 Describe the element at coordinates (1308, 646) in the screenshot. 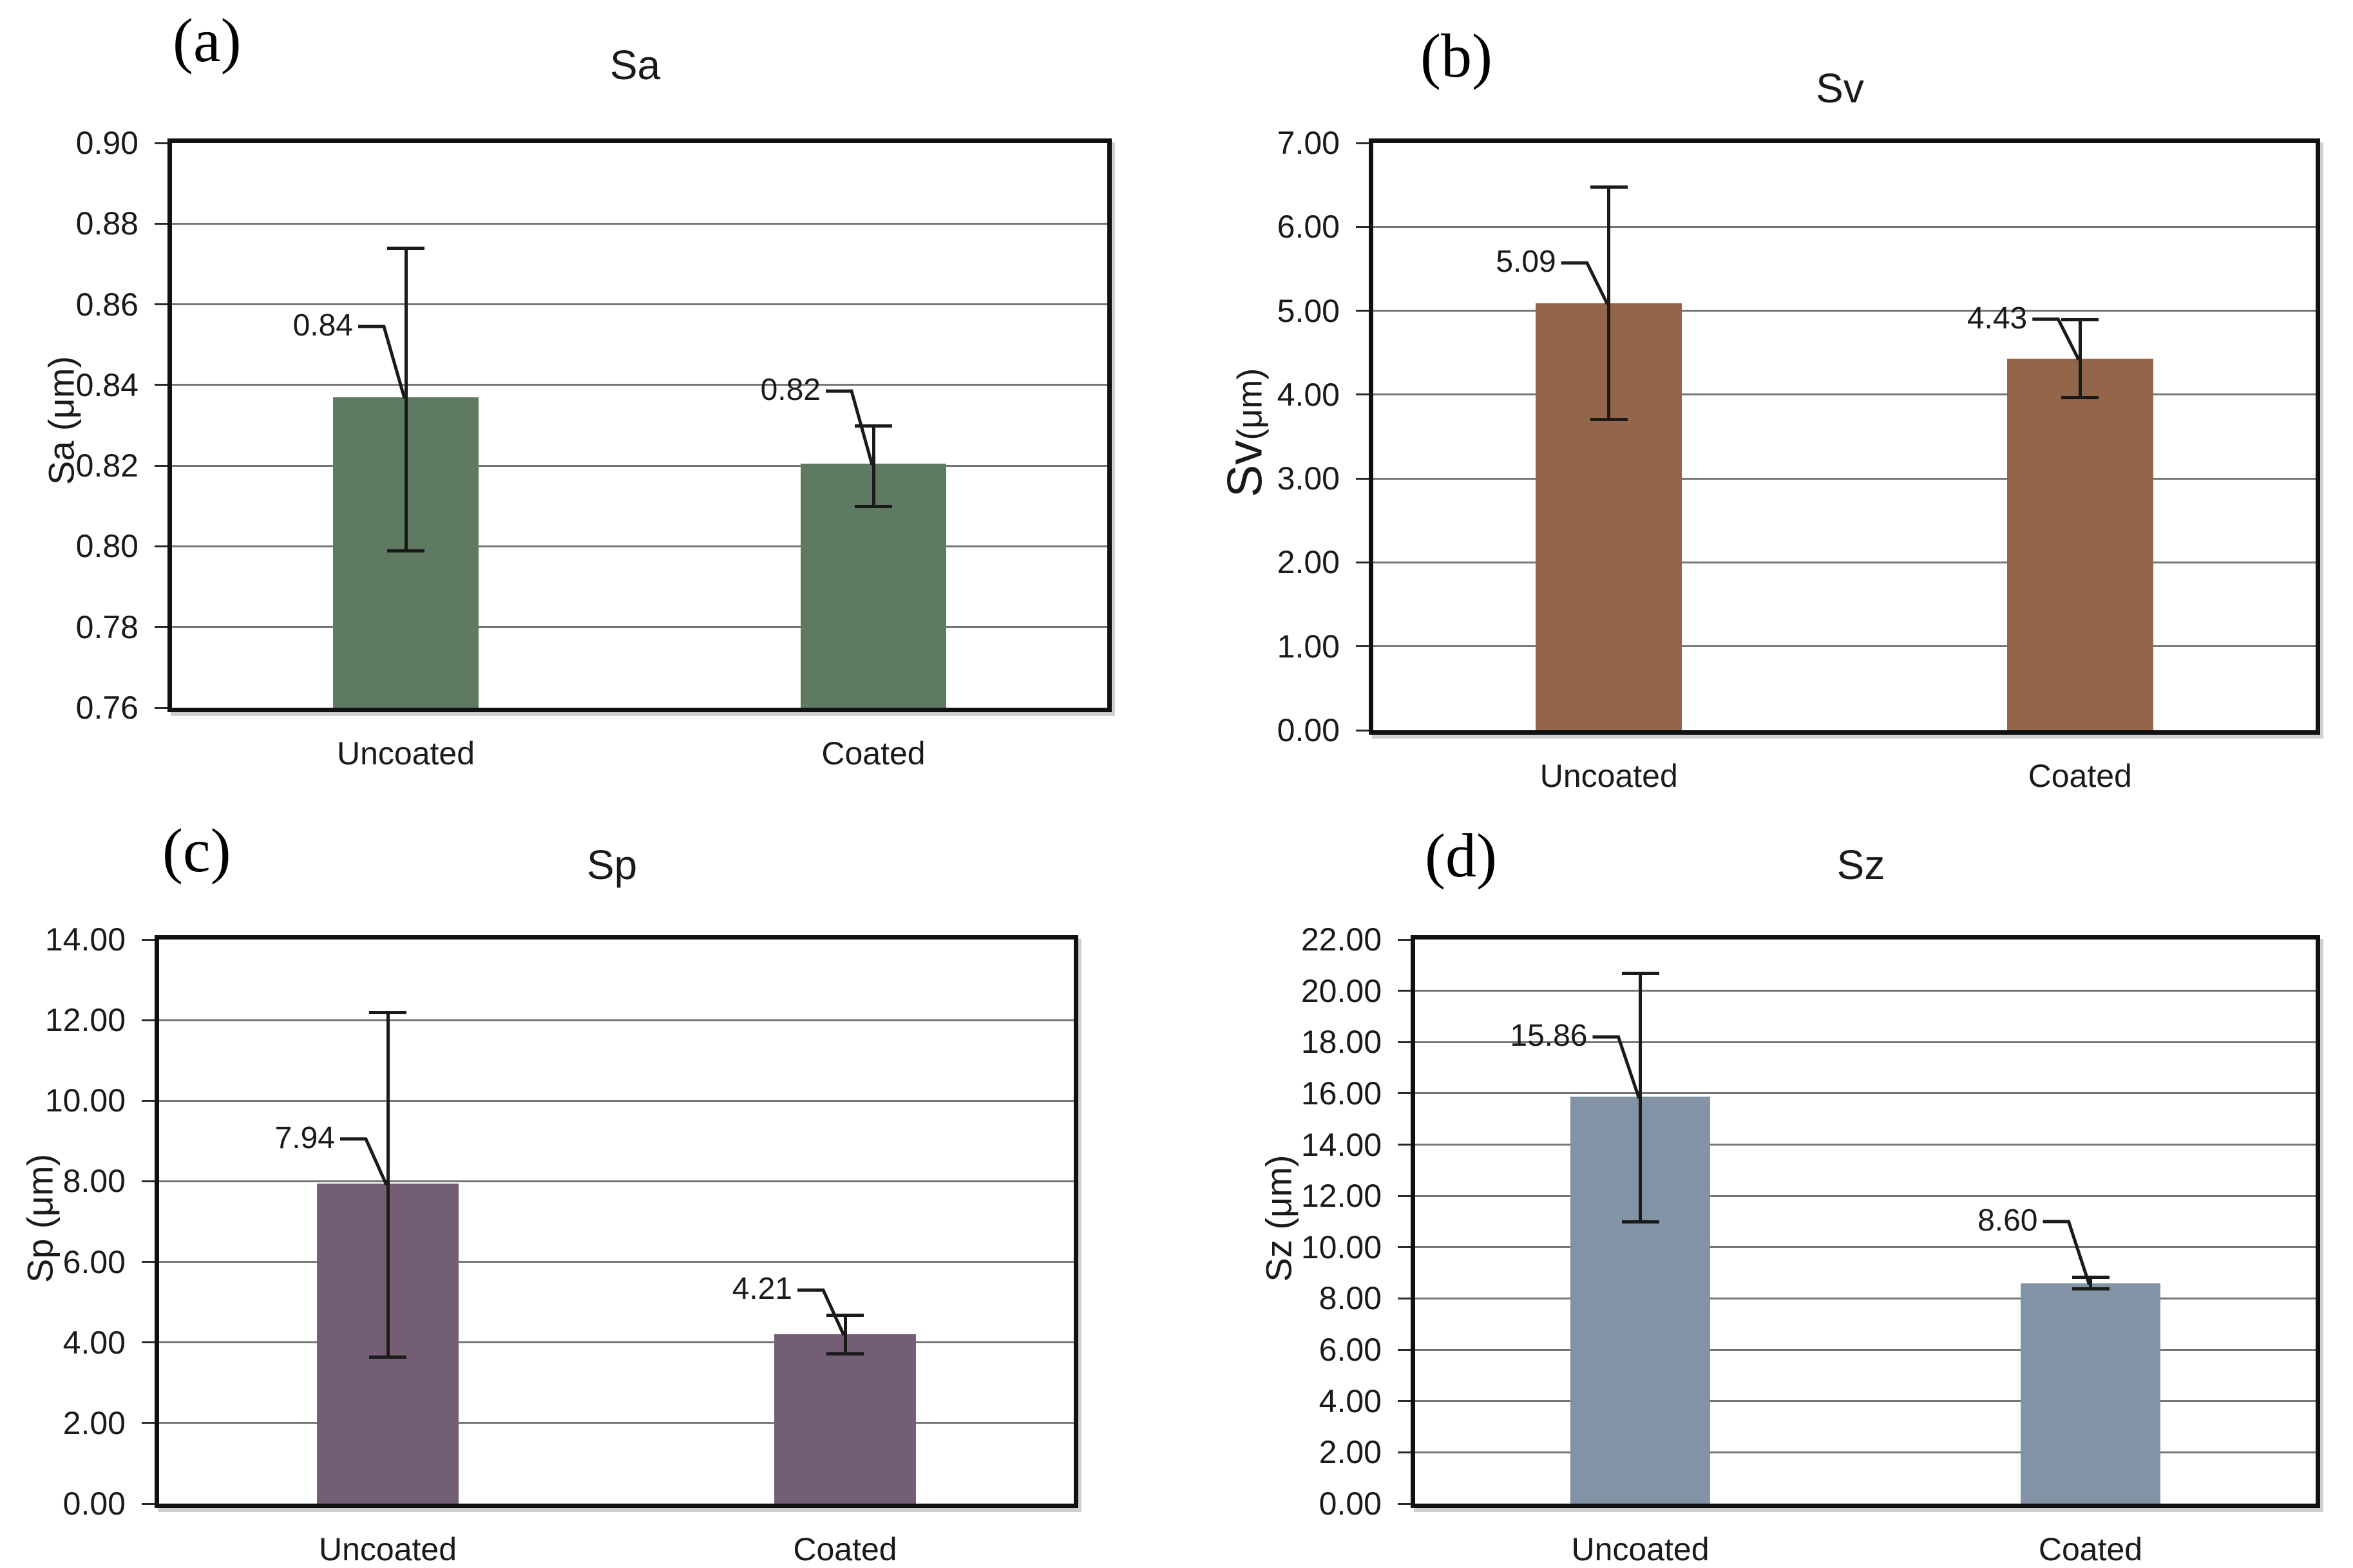

I see `y-axis-tick-label: 1.00` at that location.